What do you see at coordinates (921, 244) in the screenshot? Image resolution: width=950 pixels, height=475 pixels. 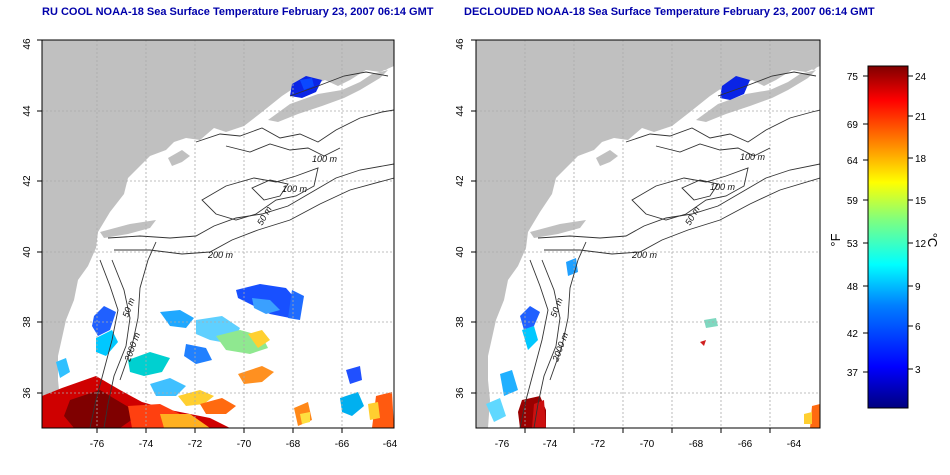 I see `celsius-tick: 12` at bounding box center [921, 244].